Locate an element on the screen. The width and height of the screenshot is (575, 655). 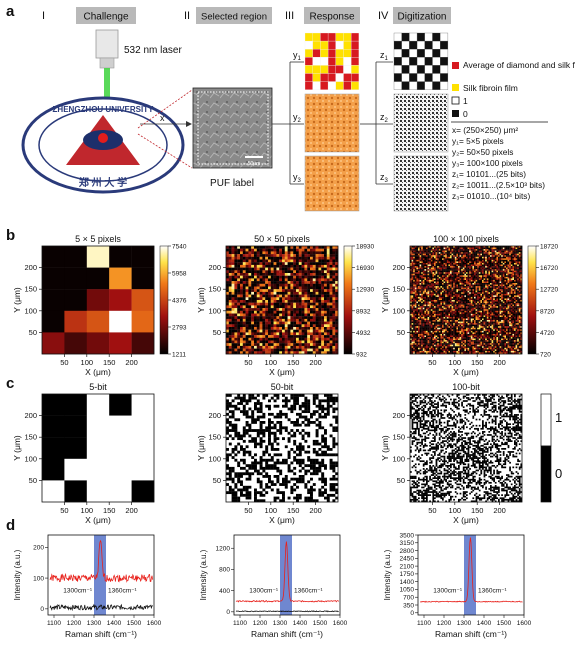
colorbar-label-0: 4376 is located at coordinates (179, 301).